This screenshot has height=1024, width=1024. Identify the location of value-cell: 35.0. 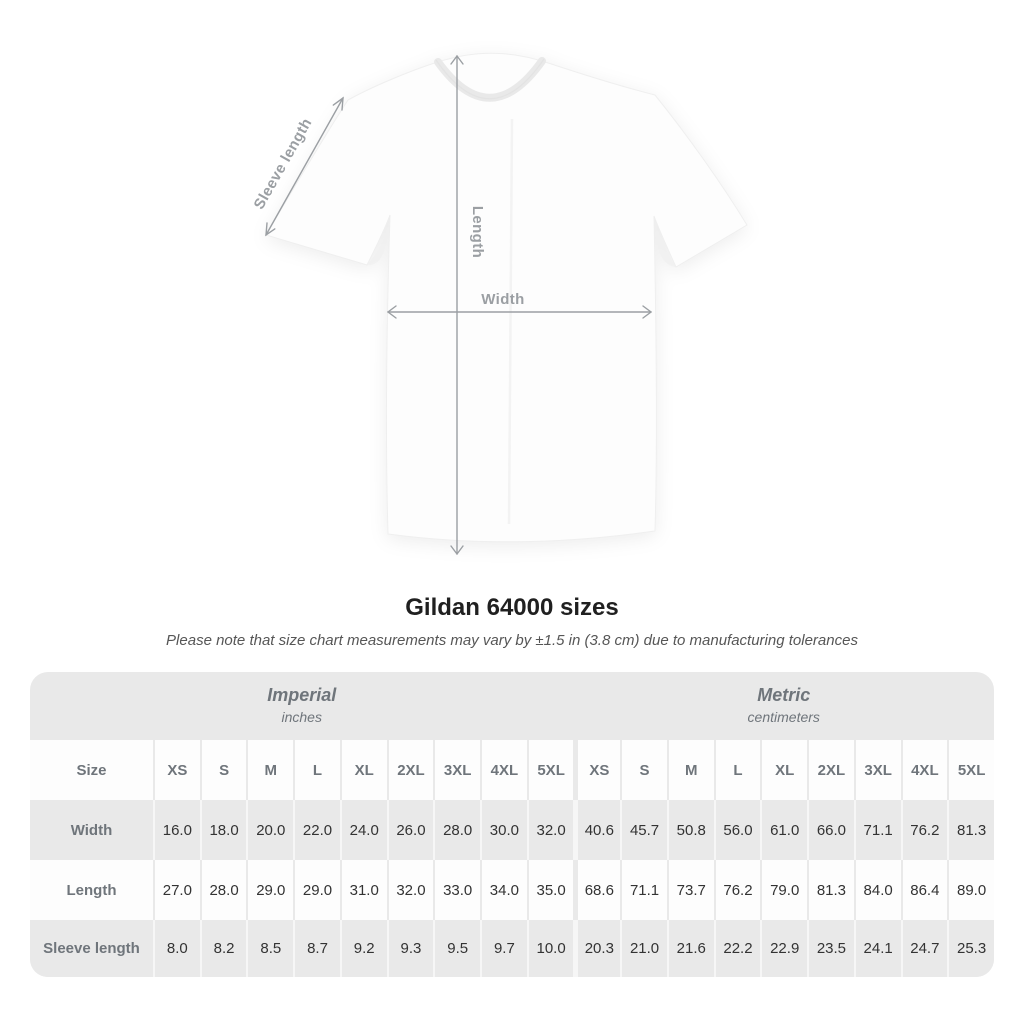
(550, 890).